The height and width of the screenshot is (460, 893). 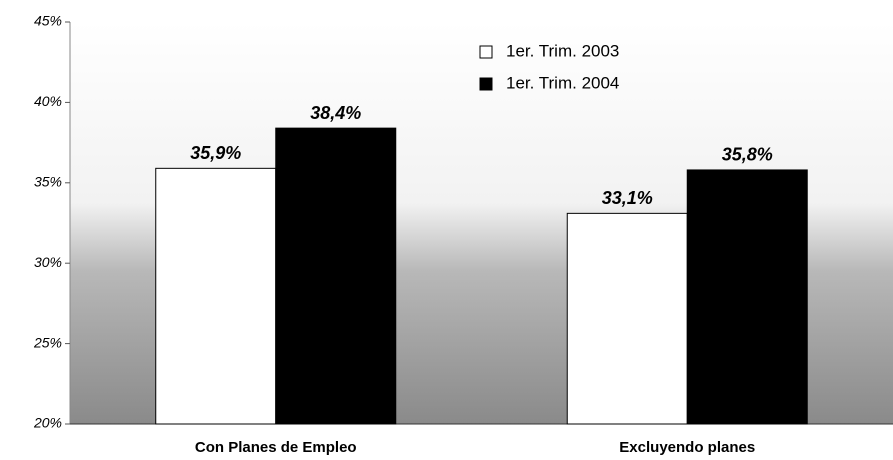 I want to click on y-tick-label: 40%, so click(x=48, y=101).